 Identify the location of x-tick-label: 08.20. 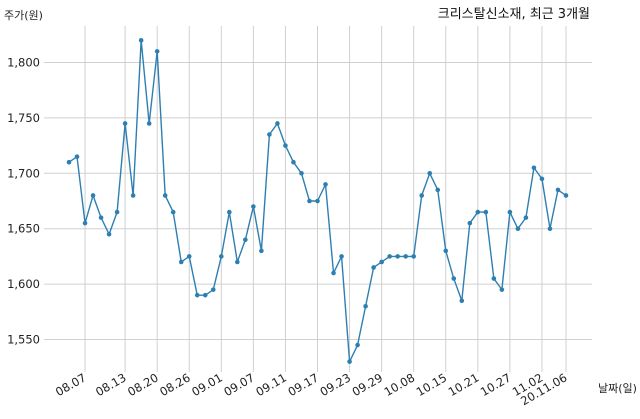
(143, 384).